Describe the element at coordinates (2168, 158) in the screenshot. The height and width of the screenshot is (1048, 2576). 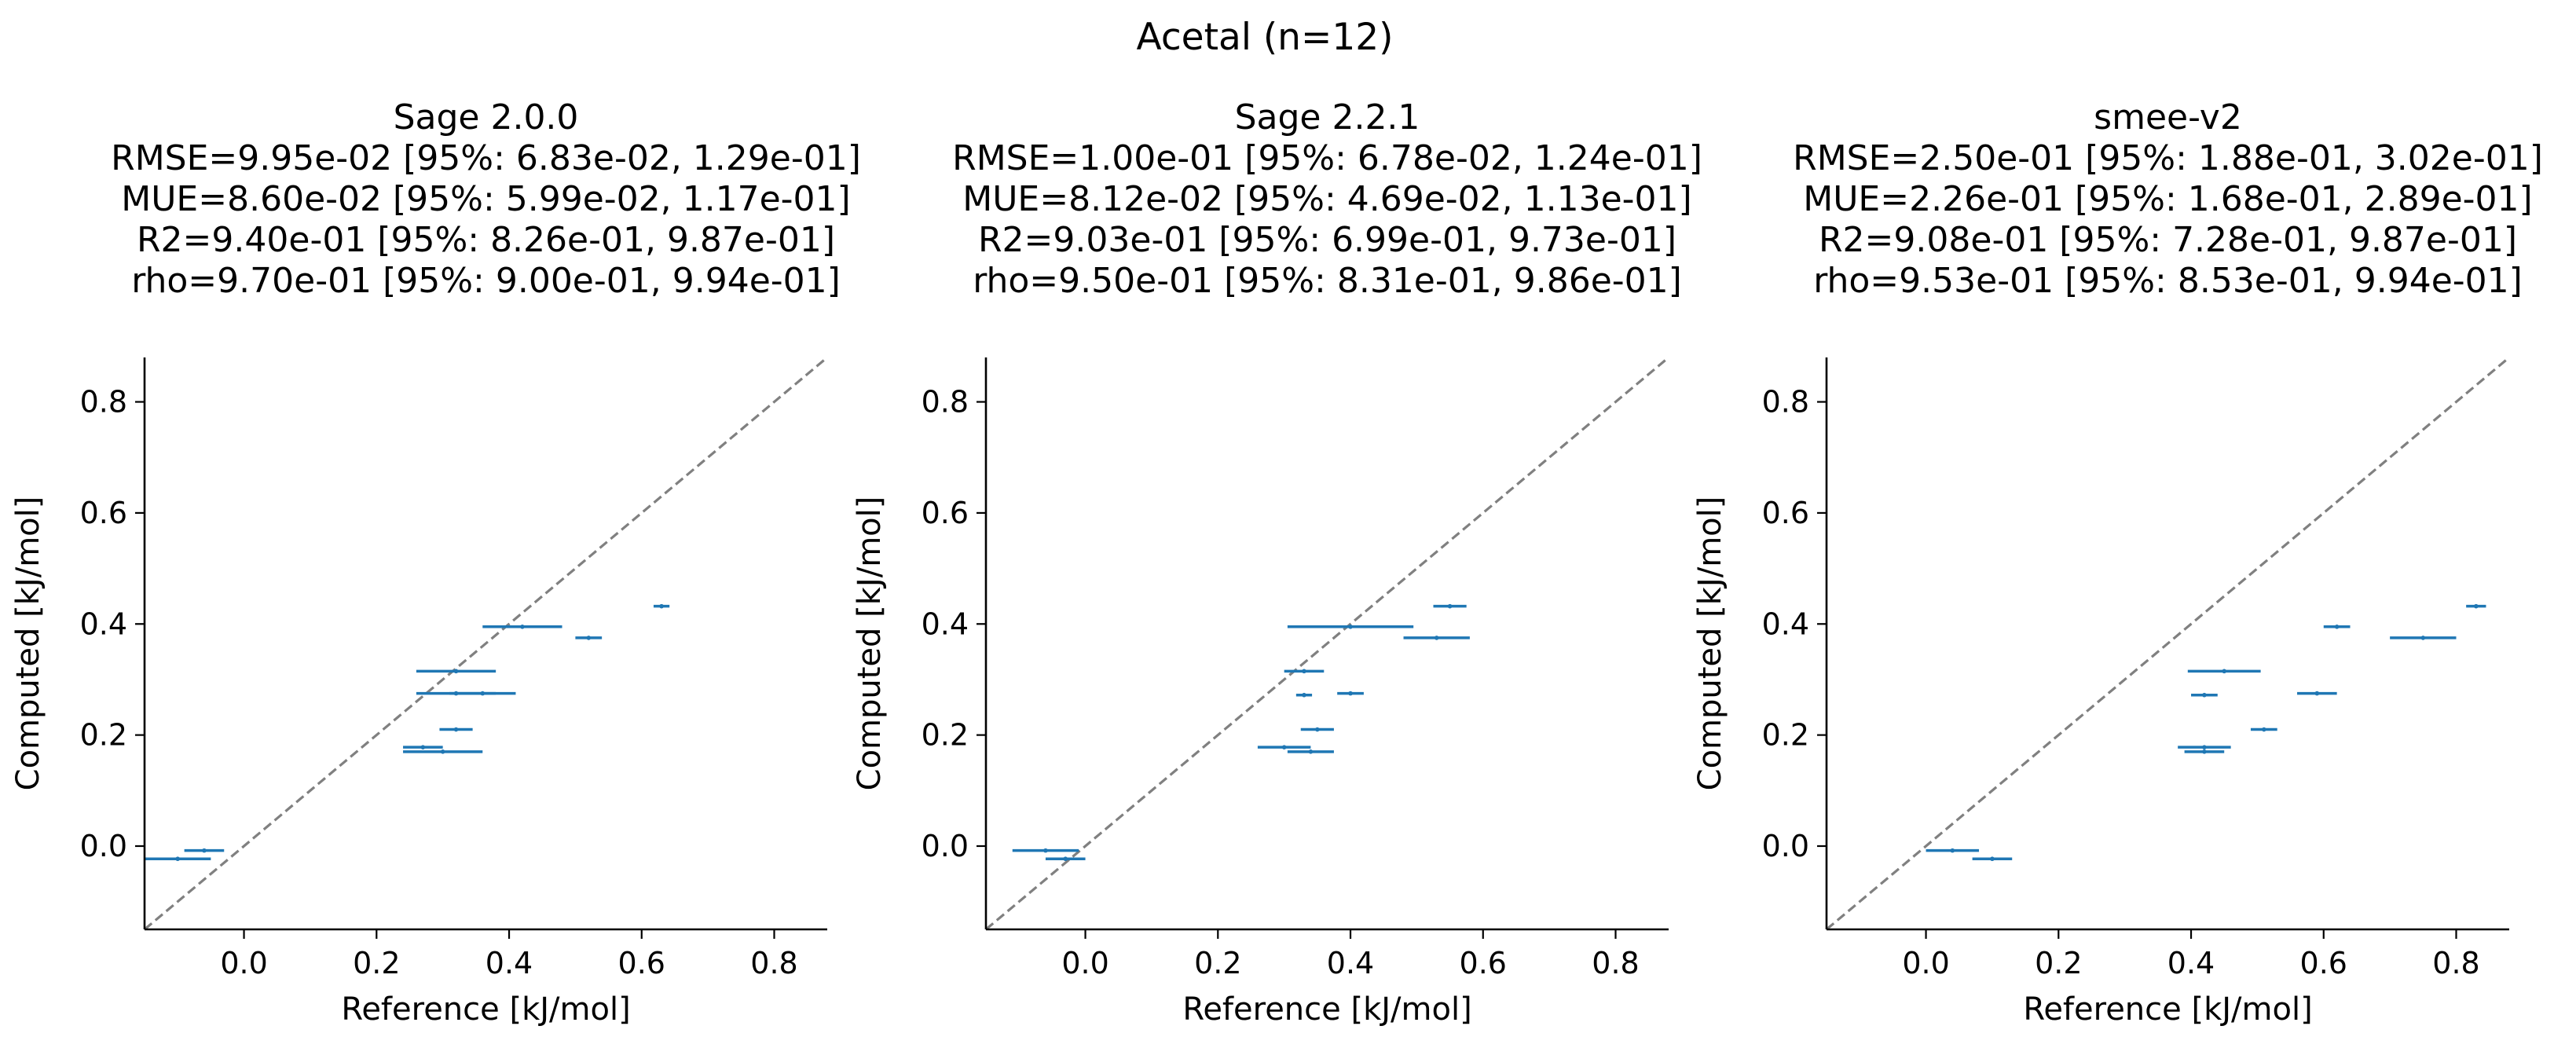
I see `subplot-stat-line: RMSE=2.50e-01 [95%: 1.88e-01, 3.02e-01]` at that location.